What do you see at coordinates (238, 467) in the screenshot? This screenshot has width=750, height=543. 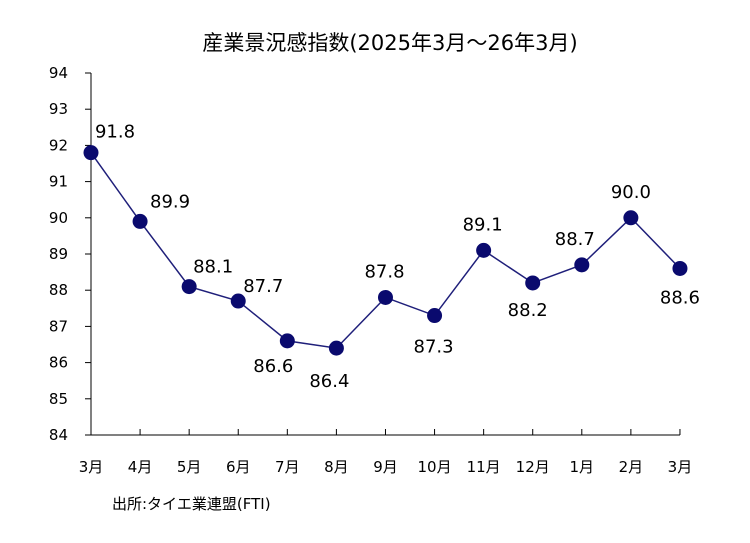 I see `x-tick-label: 6月` at bounding box center [238, 467].